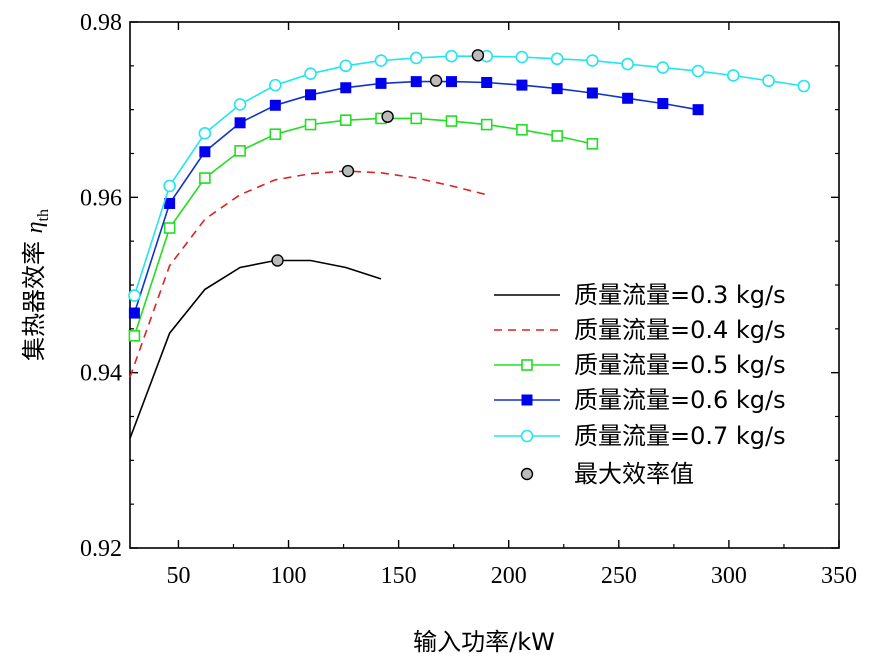 Image resolution: width=873 pixels, height=669 pixels. Describe the element at coordinates (101, 374) in the screenshot. I see `y-tick-label: 0.94` at that location.